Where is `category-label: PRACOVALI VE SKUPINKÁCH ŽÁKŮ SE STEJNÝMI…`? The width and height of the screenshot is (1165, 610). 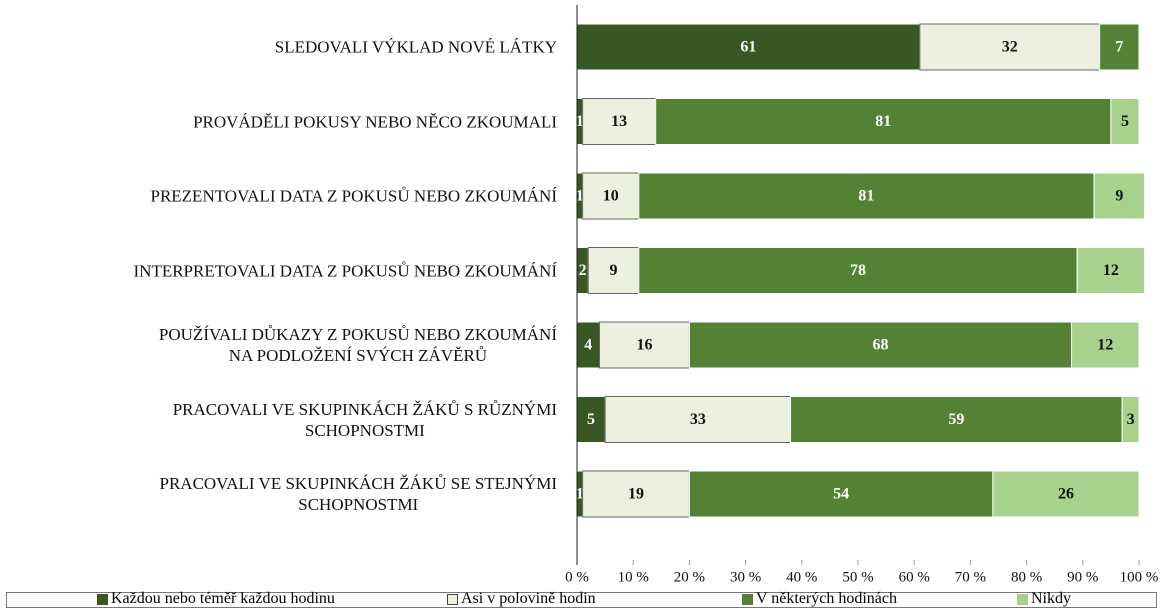 category-label: PRACOVALI VE SKUPINKÁCH ŽÁKŮ SE STEJNÝMI… is located at coordinates (358, 494).